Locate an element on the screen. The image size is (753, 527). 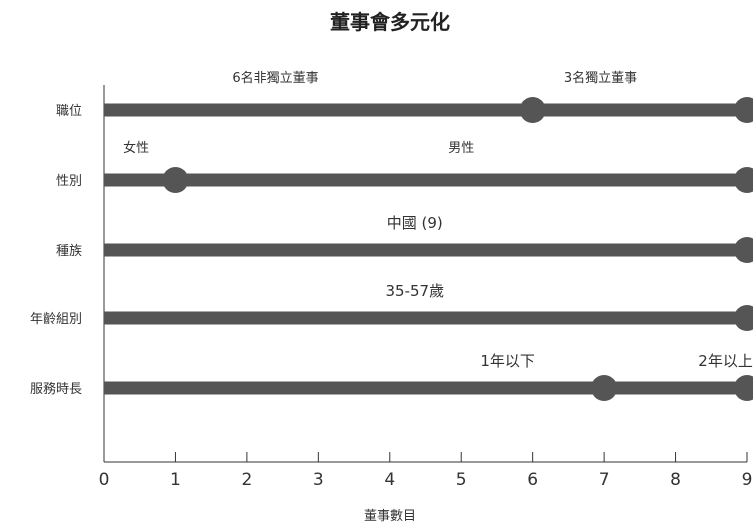
x-tick-label-9: 9 is located at coordinates (747, 480).